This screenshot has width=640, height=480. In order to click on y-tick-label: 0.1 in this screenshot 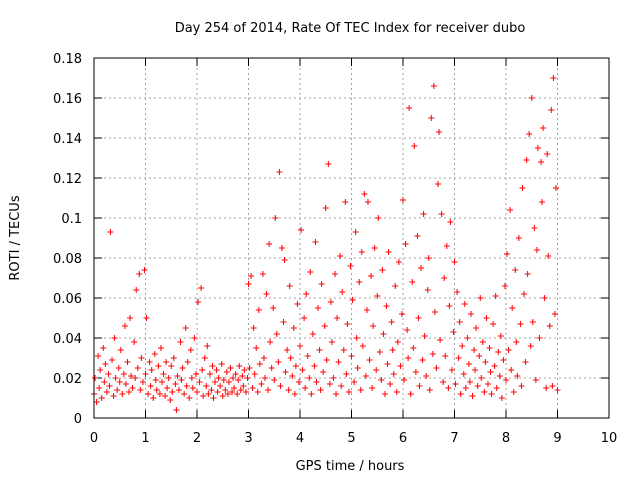, I will do `click(71, 219)`.